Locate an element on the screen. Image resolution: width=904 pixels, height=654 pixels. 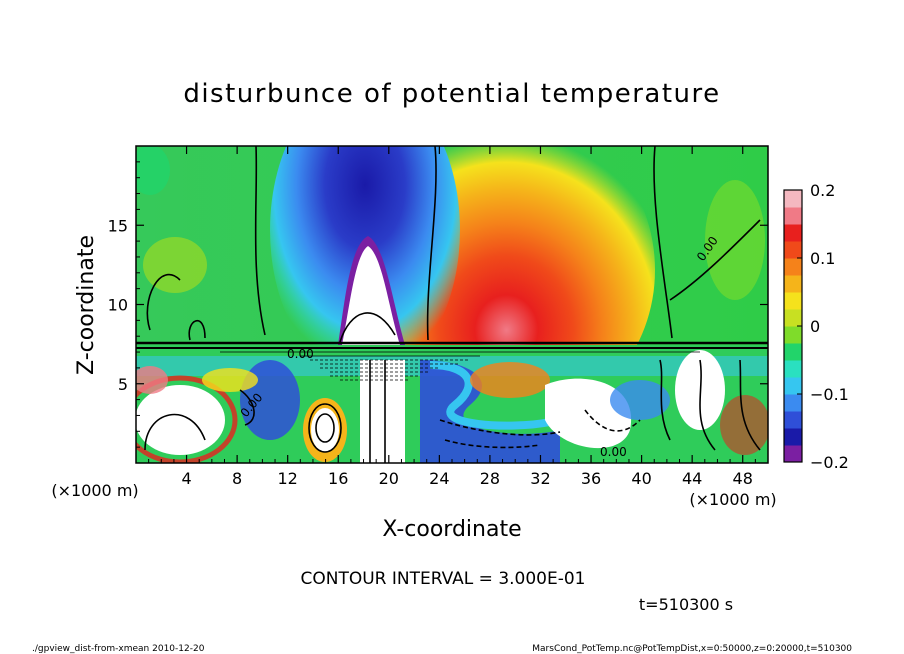
x-tick-label: 48 is located at coordinates (743, 478).